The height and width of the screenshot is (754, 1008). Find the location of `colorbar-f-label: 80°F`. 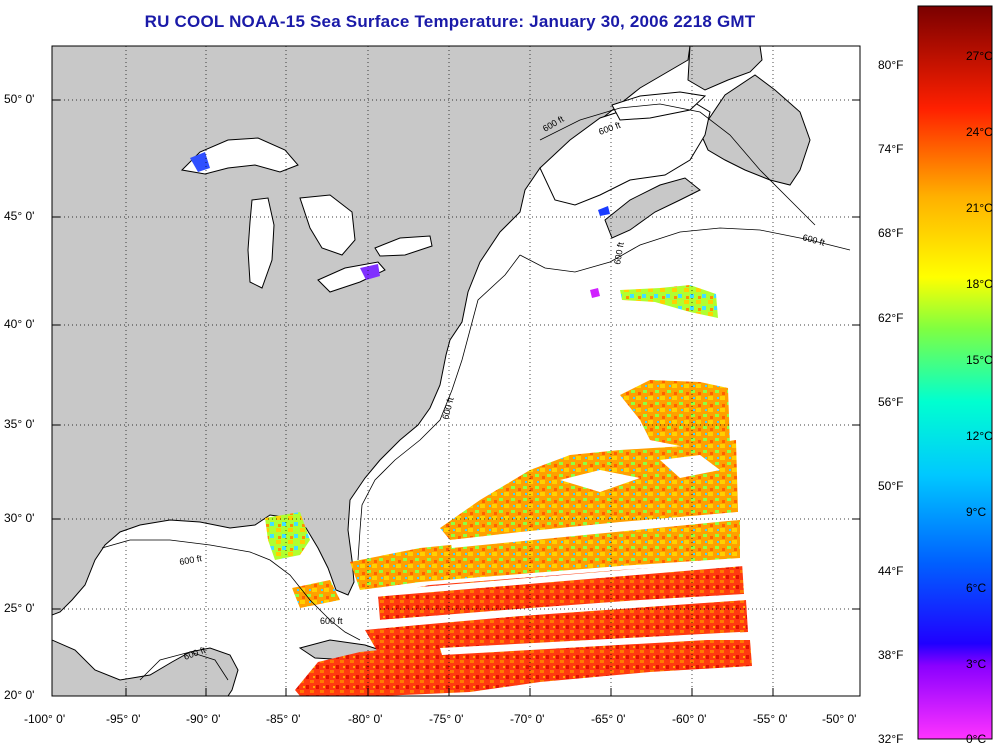

colorbar-f-label: 80°F is located at coordinates (891, 65).